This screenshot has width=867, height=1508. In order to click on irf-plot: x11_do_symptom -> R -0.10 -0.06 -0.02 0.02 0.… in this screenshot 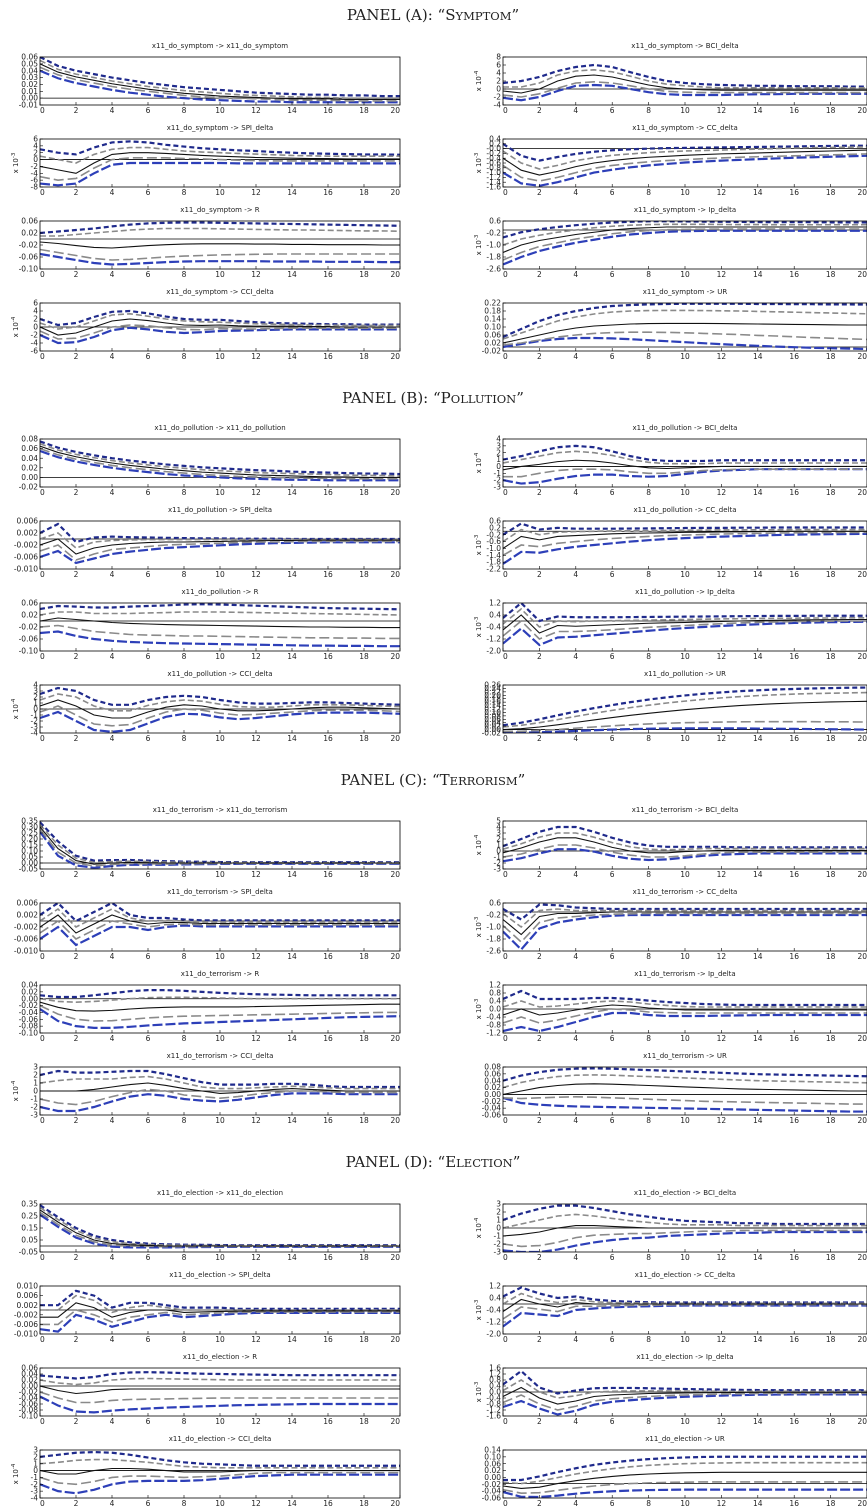, I will do `click(210, 242)`.